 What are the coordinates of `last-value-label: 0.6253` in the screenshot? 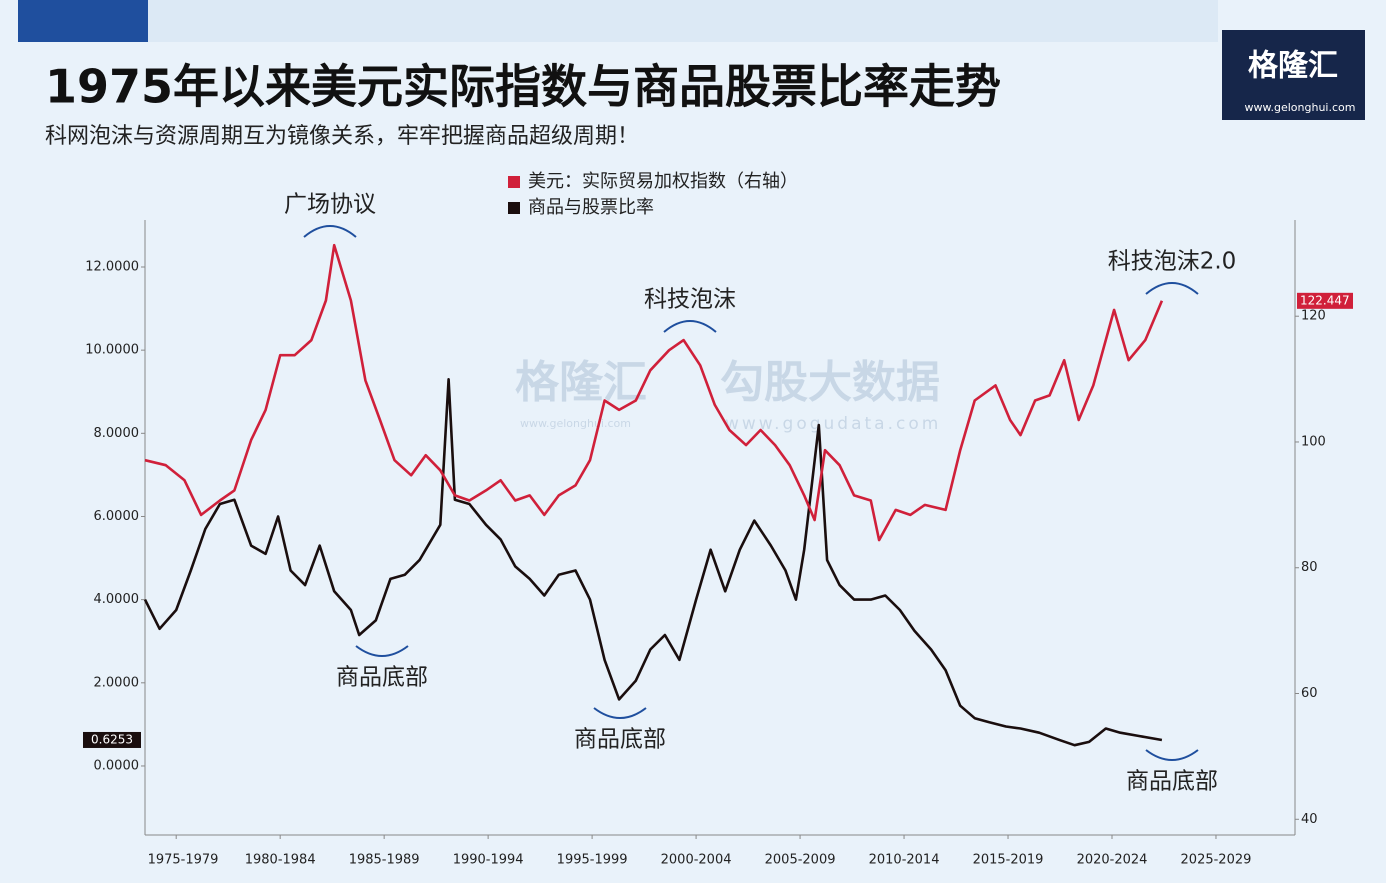 It's located at (112, 739).